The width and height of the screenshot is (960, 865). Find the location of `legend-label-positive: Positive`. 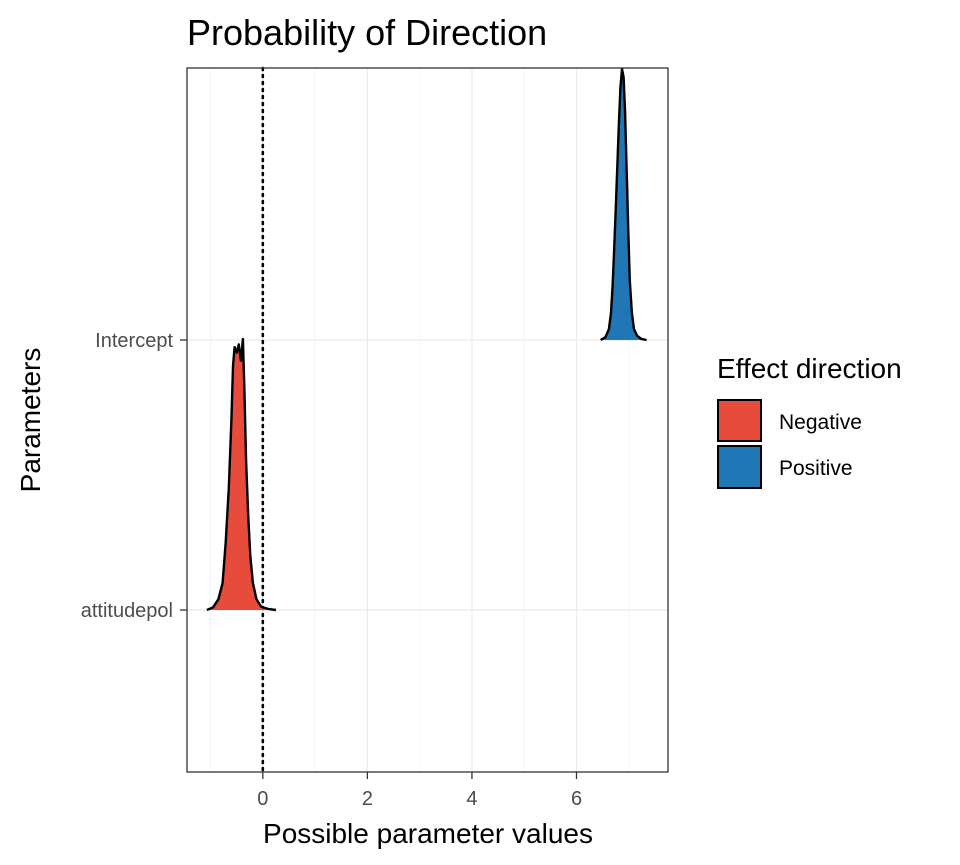

legend-label-positive: Positive is located at coordinates (816, 468).